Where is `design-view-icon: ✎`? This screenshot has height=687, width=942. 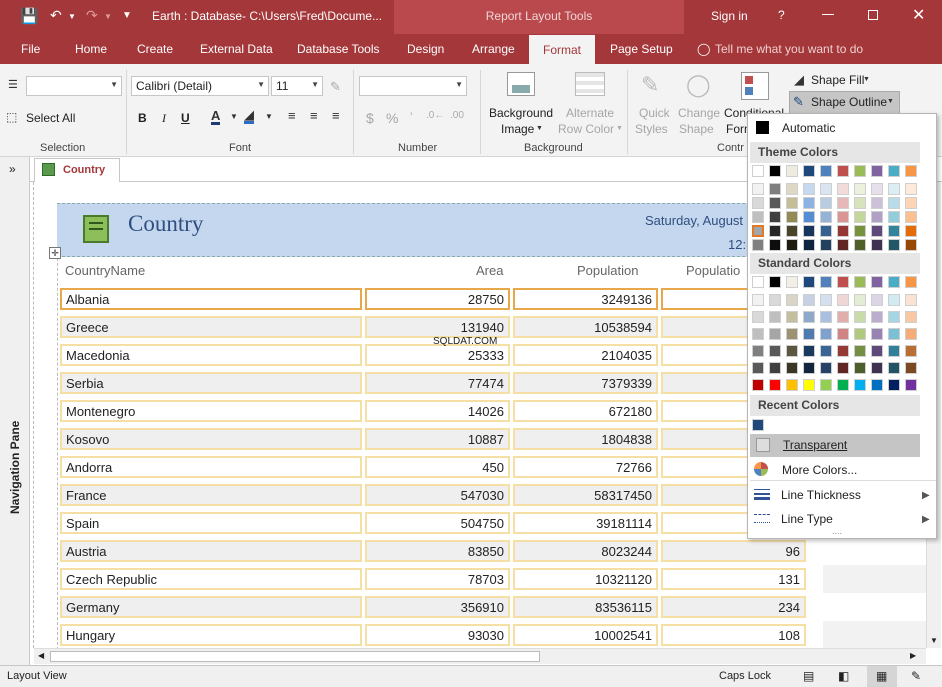 design-view-icon: ✎ is located at coordinates (916, 676).